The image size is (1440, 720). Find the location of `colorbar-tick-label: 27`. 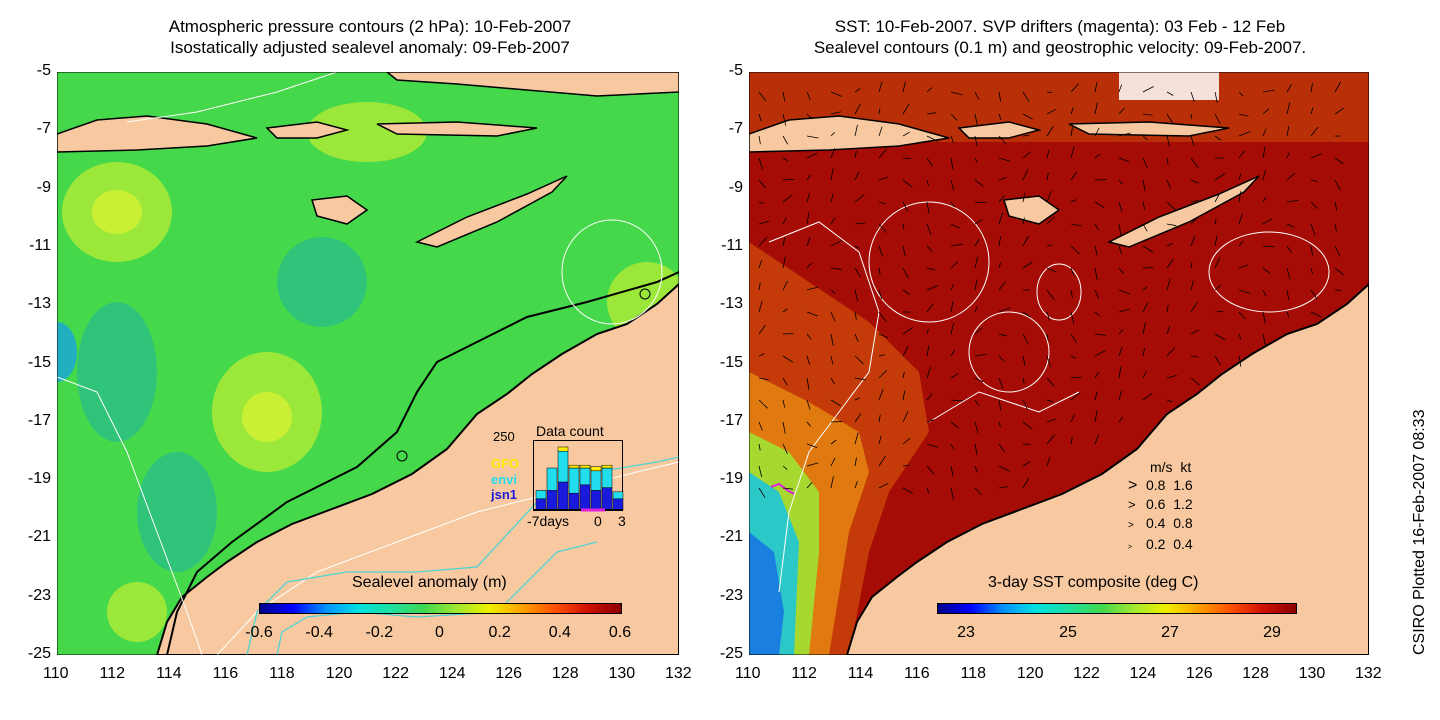

colorbar-tick-label: 27 is located at coordinates (1170, 632).